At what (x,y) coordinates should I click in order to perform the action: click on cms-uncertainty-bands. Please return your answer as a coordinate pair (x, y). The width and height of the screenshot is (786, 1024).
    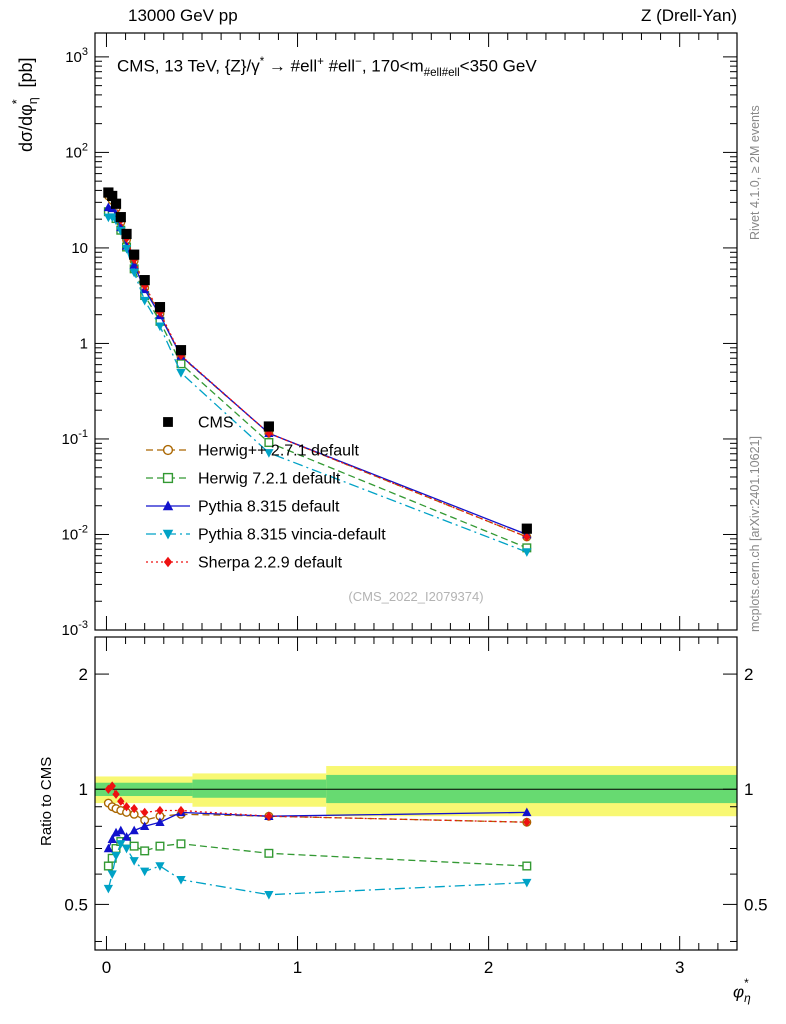
    Looking at the image, I should click on (416, 791).